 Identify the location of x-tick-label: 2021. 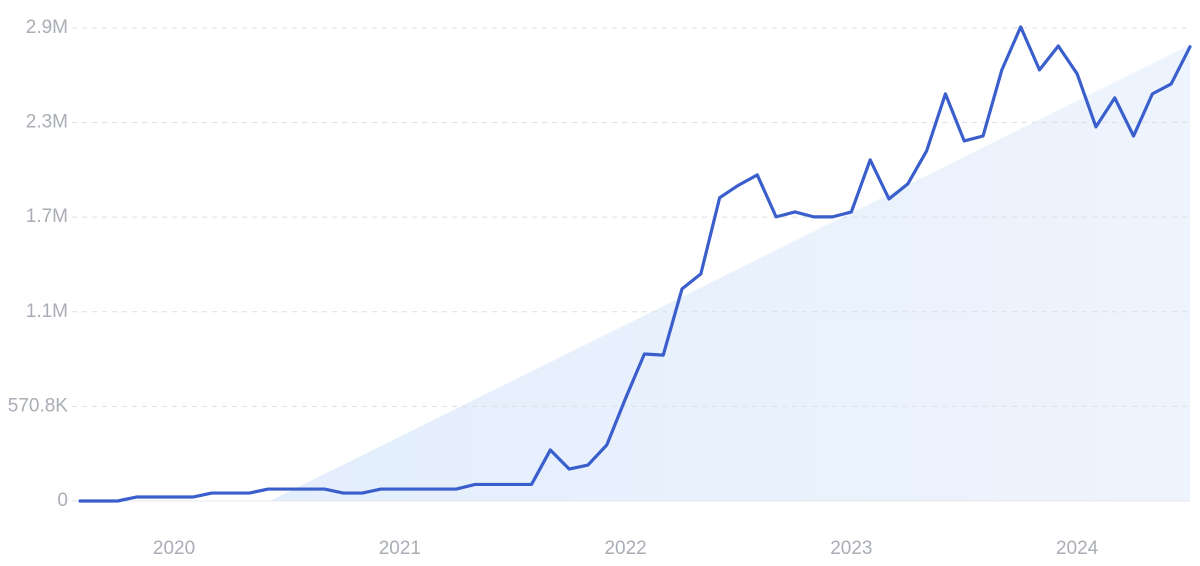
(400, 548).